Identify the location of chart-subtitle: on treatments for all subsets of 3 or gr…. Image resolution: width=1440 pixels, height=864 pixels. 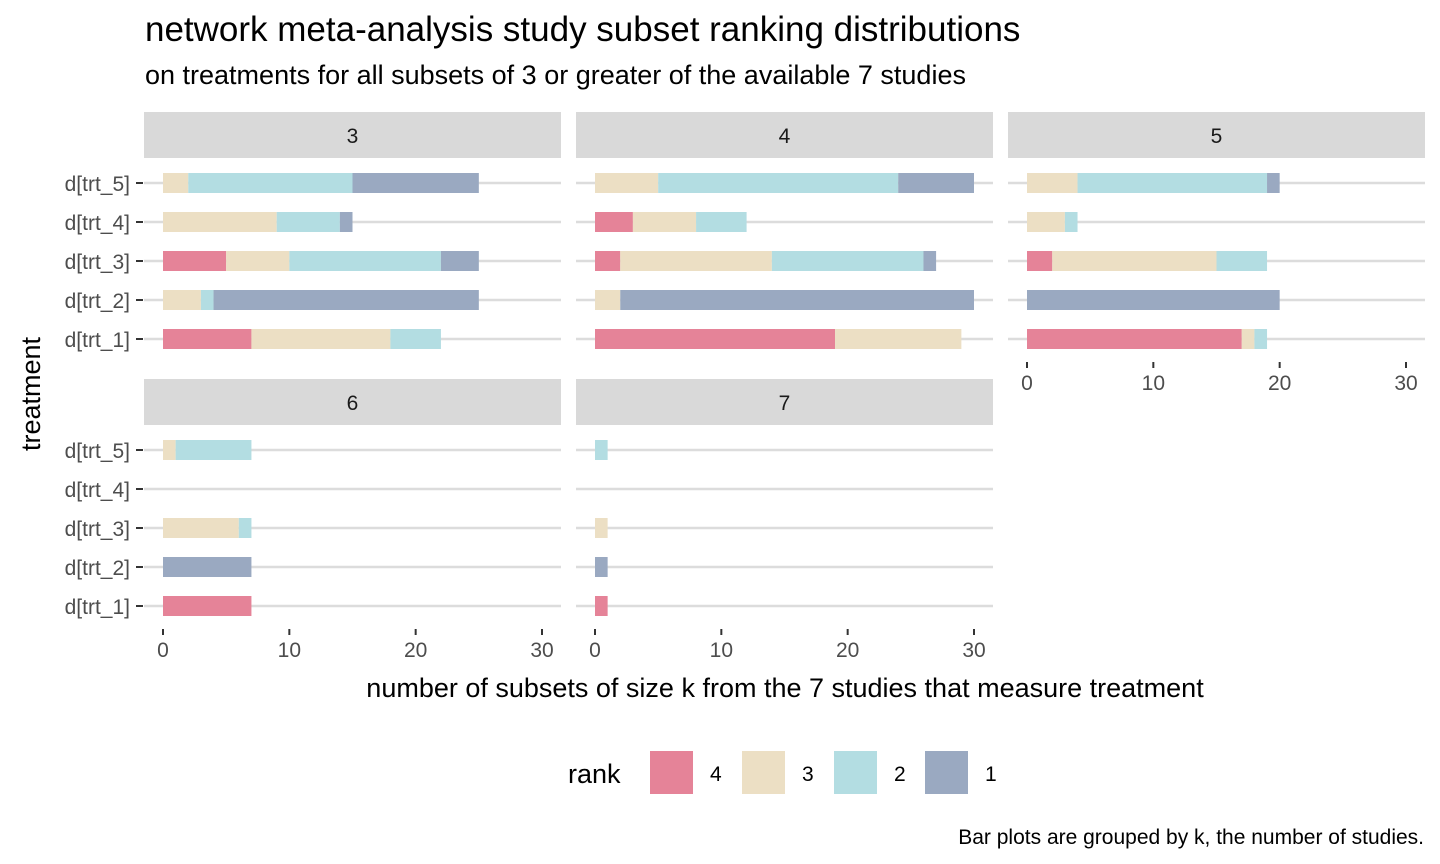
(555, 75).